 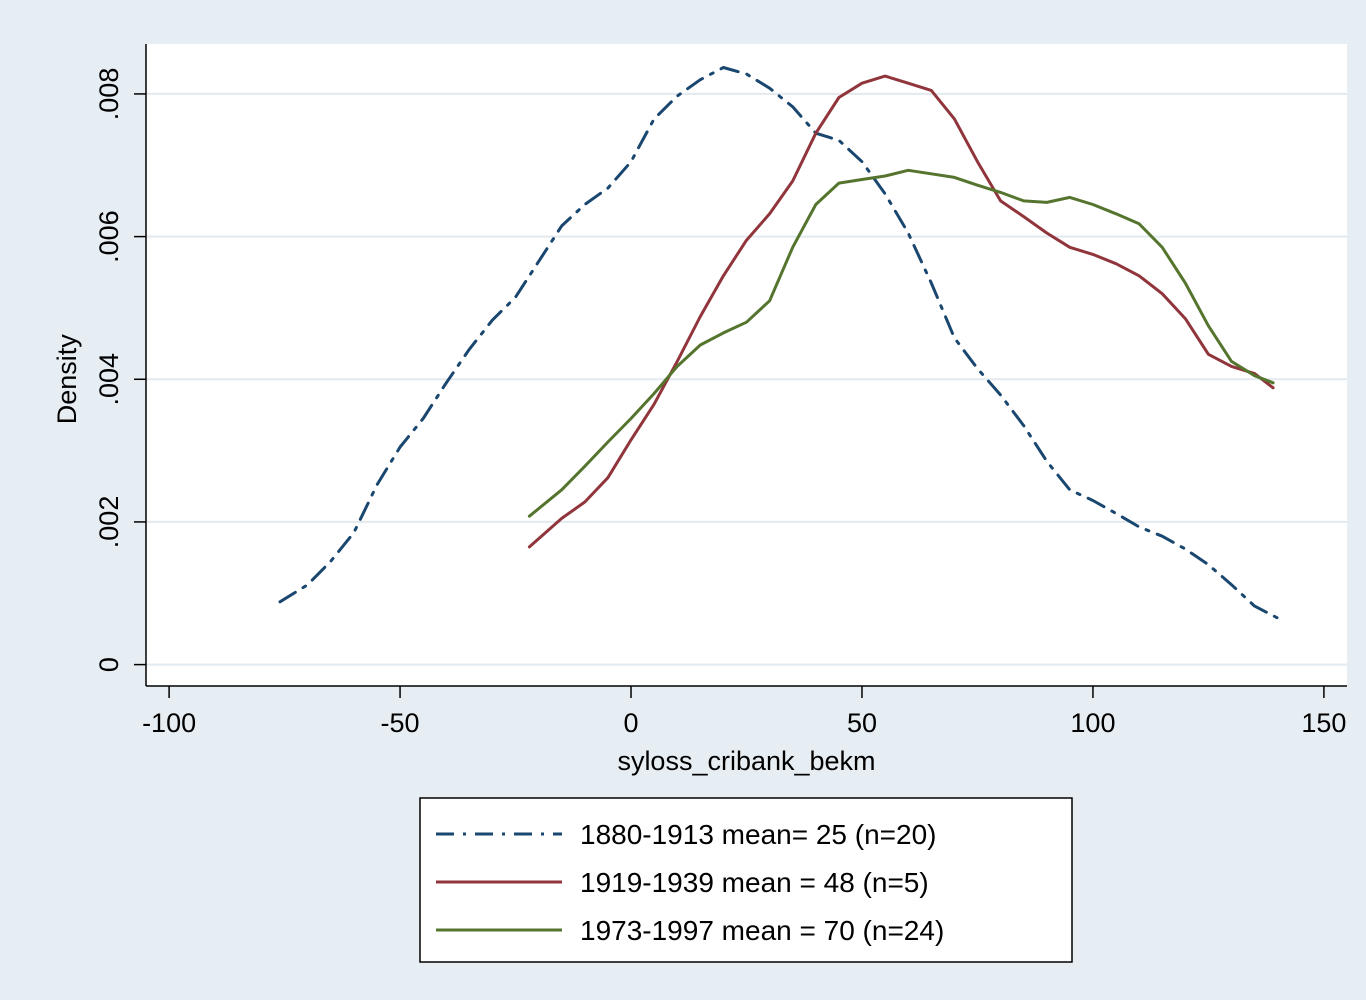 I want to click on x-tick-label: -50, so click(x=400, y=723).